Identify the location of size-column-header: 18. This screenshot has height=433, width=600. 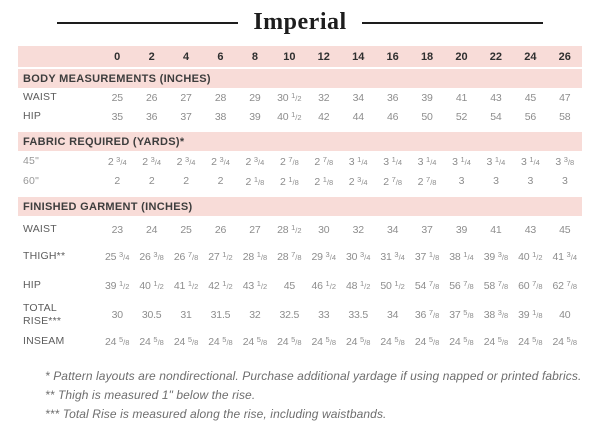
(427, 56).